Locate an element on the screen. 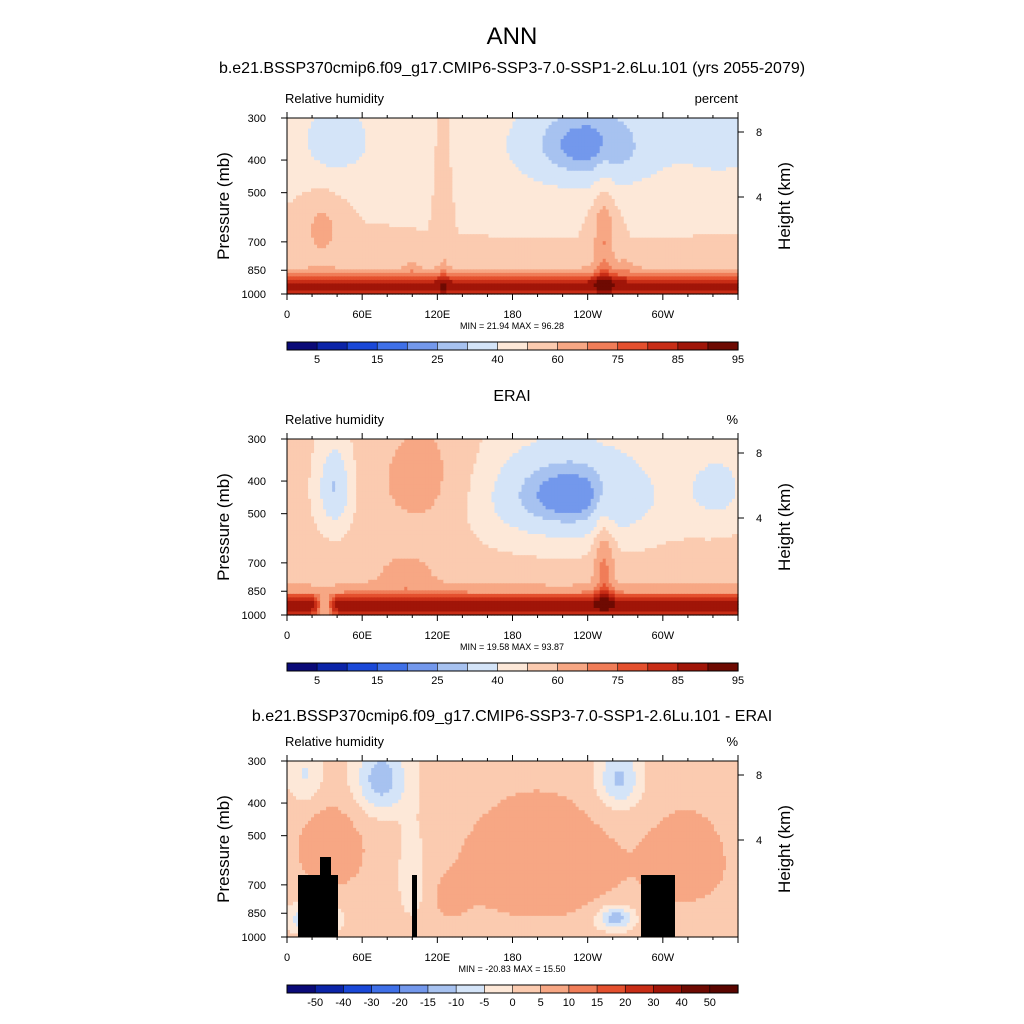 This screenshot has height=1024, width=1024. x-tick-label: 60W is located at coordinates (663, 958).